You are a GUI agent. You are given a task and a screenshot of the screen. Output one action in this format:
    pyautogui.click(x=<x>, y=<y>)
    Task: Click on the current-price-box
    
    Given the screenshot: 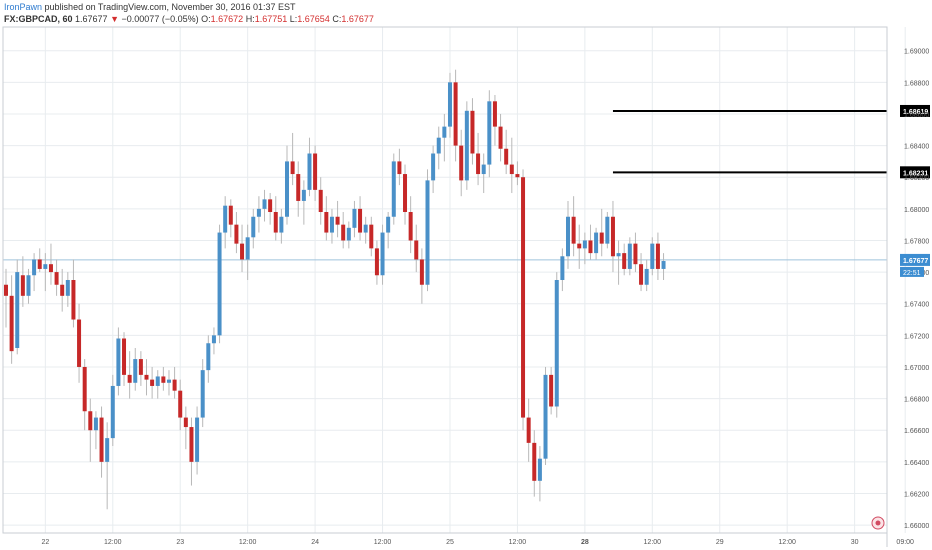 What is the action you would take?
    pyautogui.click(x=915, y=259)
    